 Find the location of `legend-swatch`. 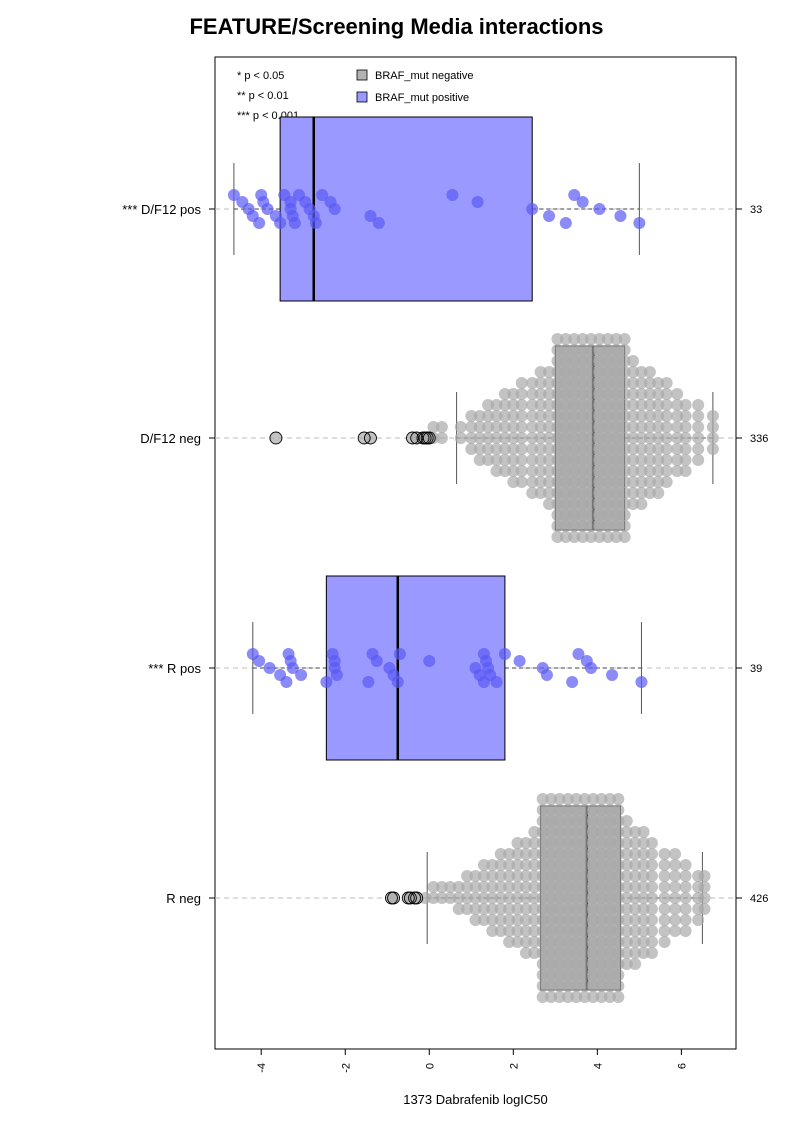

legend-swatch is located at coordinates (362, 75).